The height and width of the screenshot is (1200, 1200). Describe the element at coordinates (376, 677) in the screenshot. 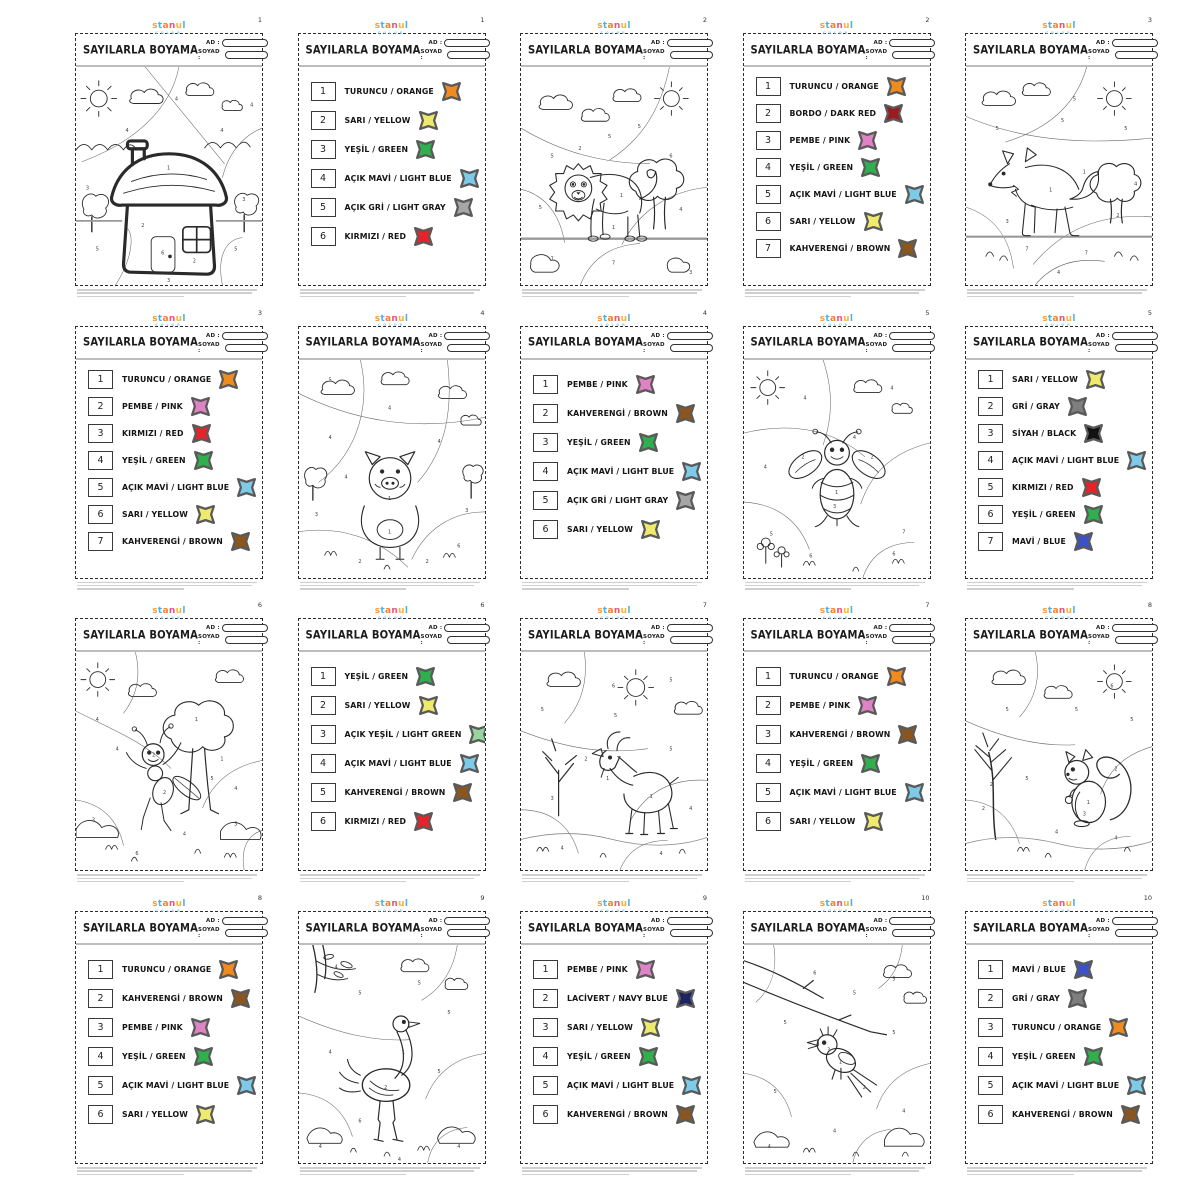

I see `legend-color-label: YEŞİL / GREEN` at that location.